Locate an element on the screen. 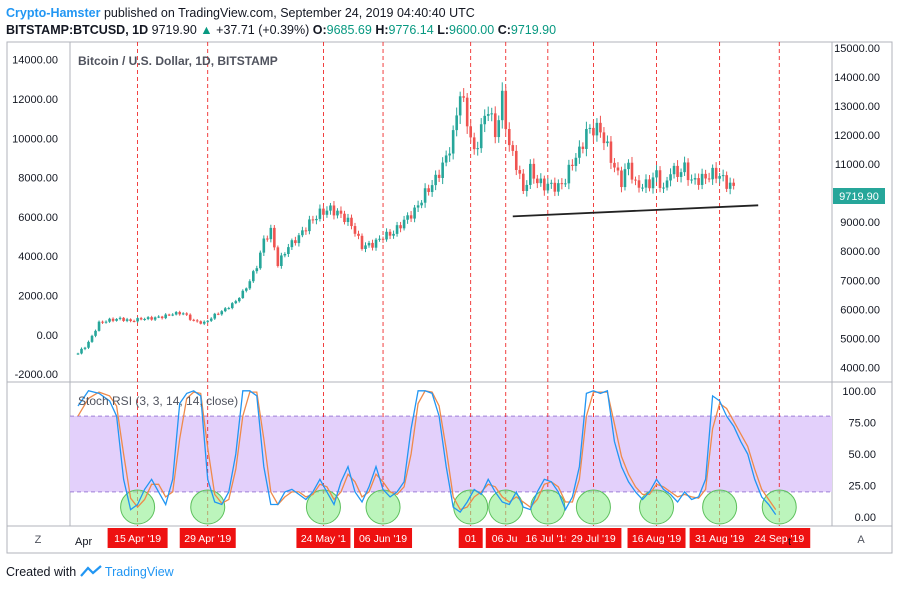 Image resolution: width=900 pixels, height=590 pixels. zoom-button-label: Z is located at coordinates (38, 540).